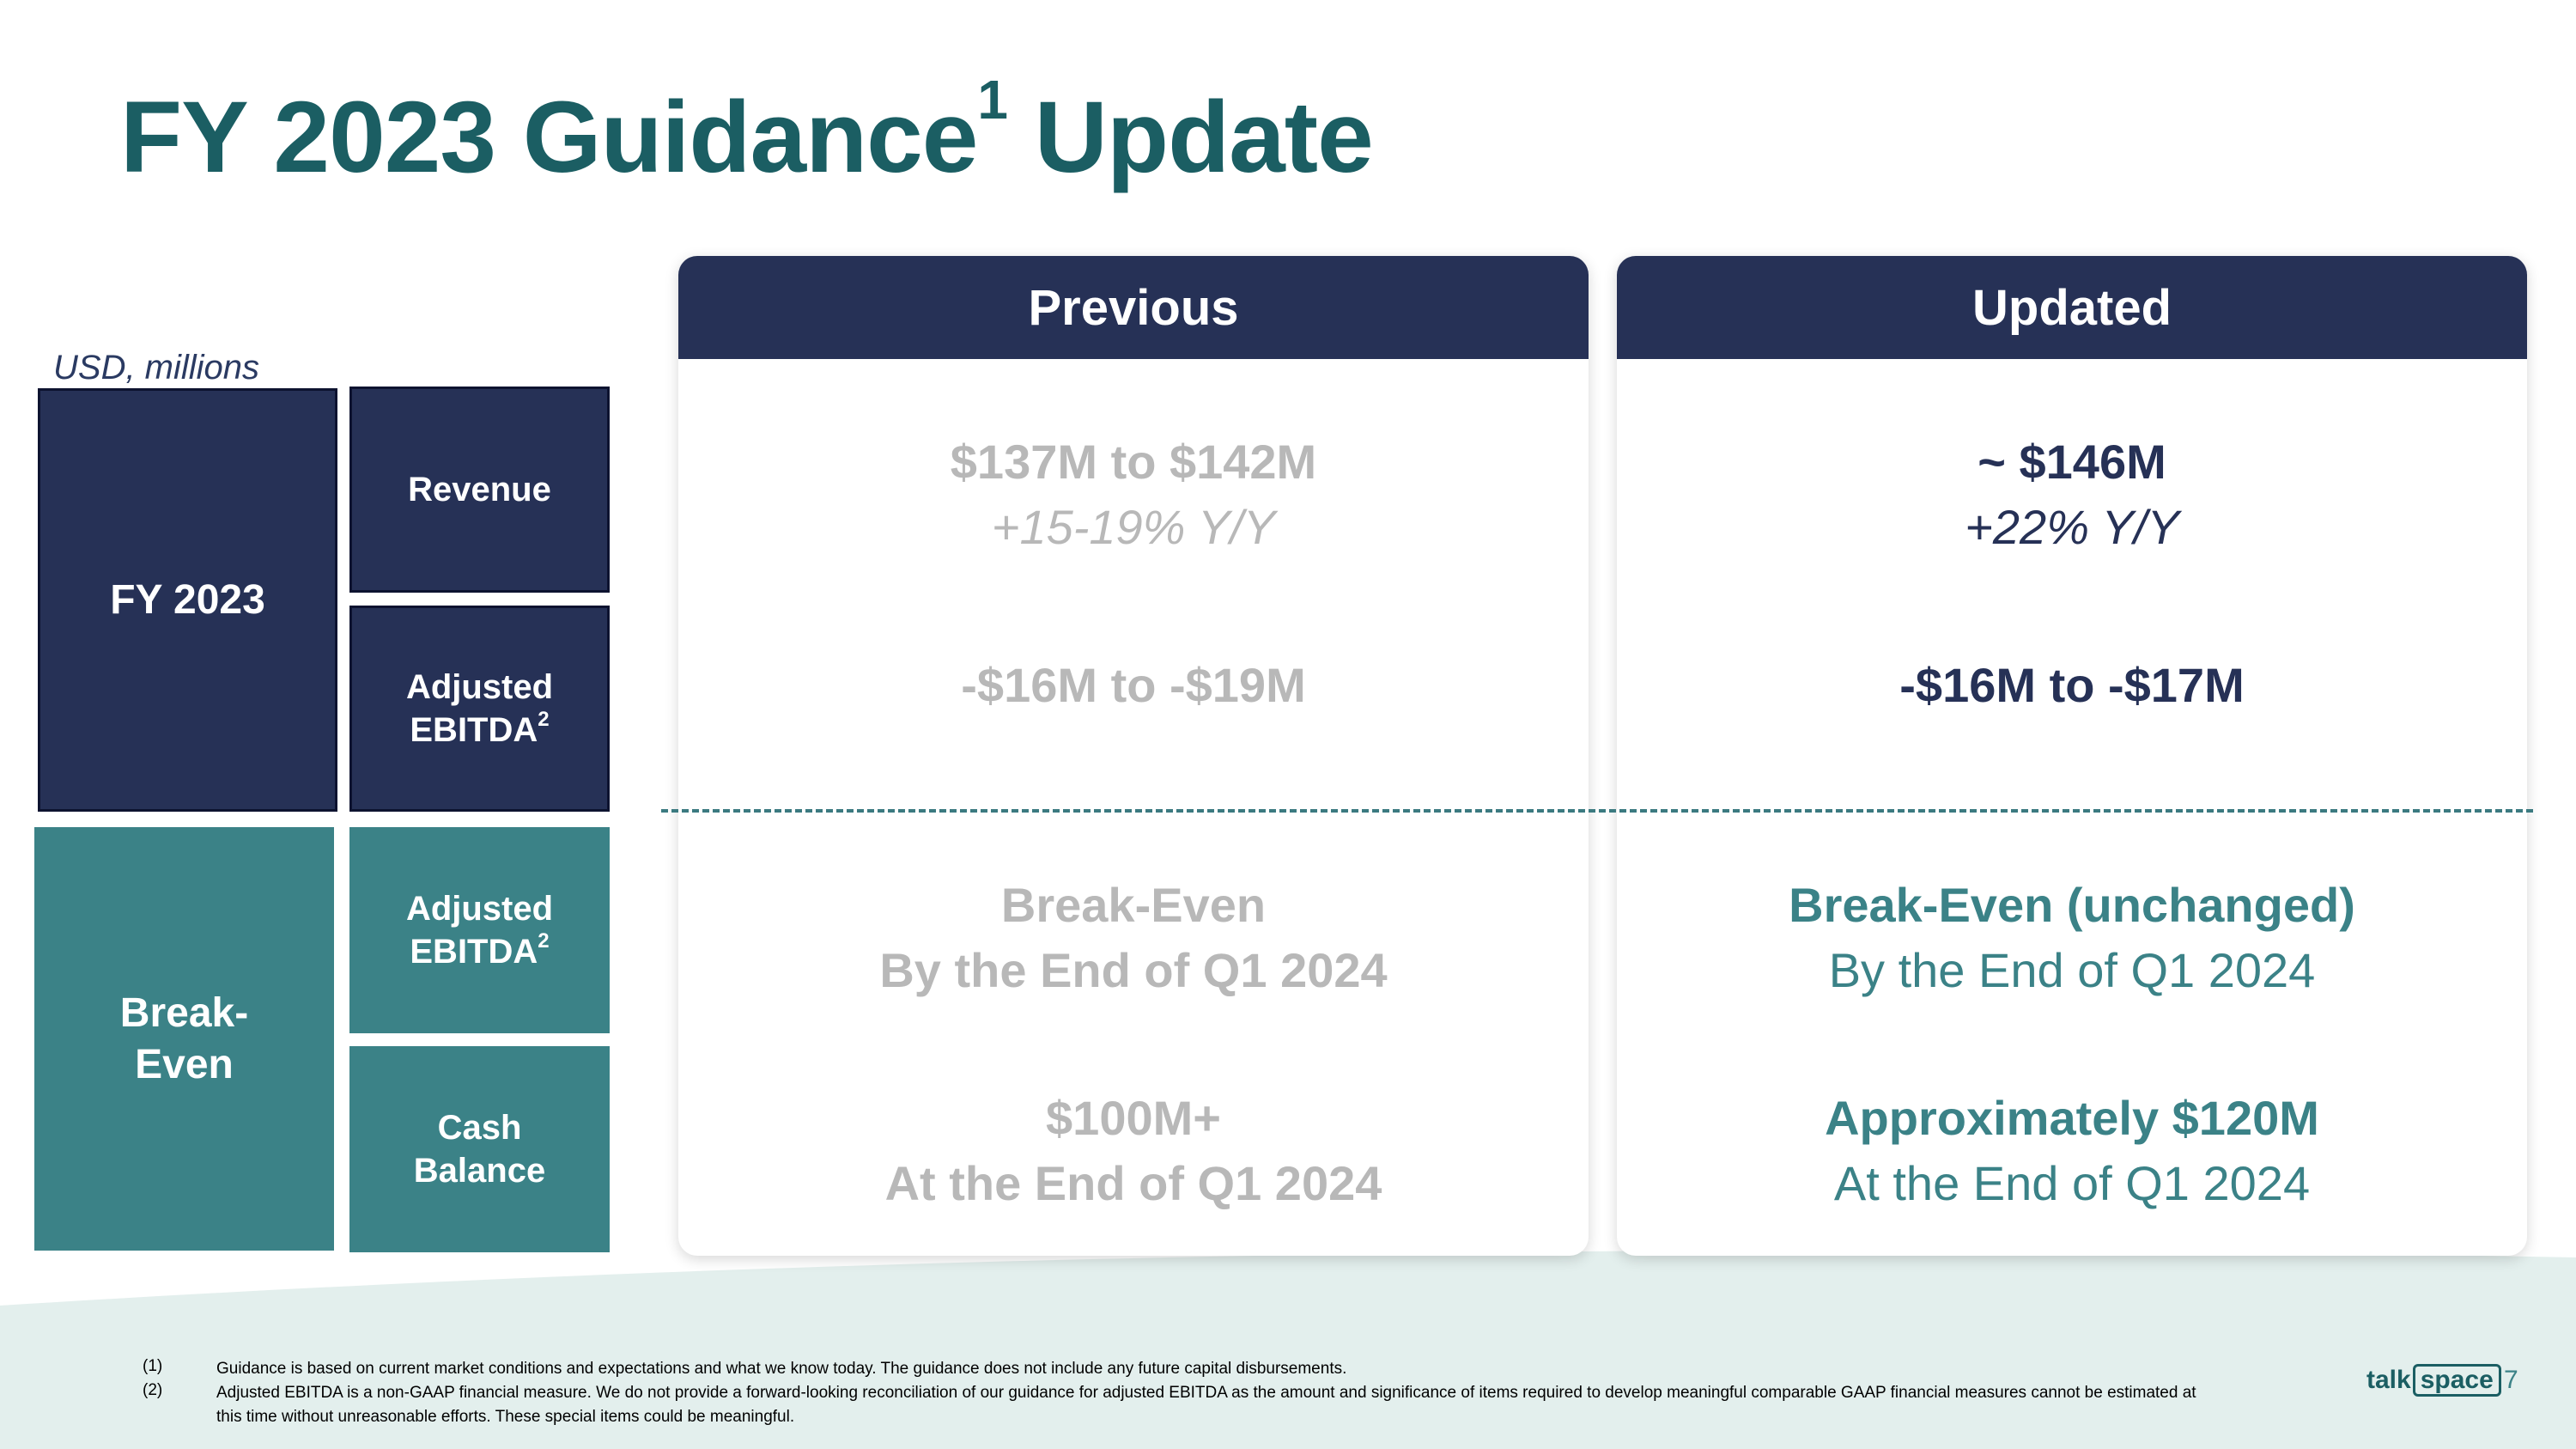 This screenshot has height=1449, width=2576. I want to click on previous-ebitda-range: -$16M to -$19M, so click(1133, 685).